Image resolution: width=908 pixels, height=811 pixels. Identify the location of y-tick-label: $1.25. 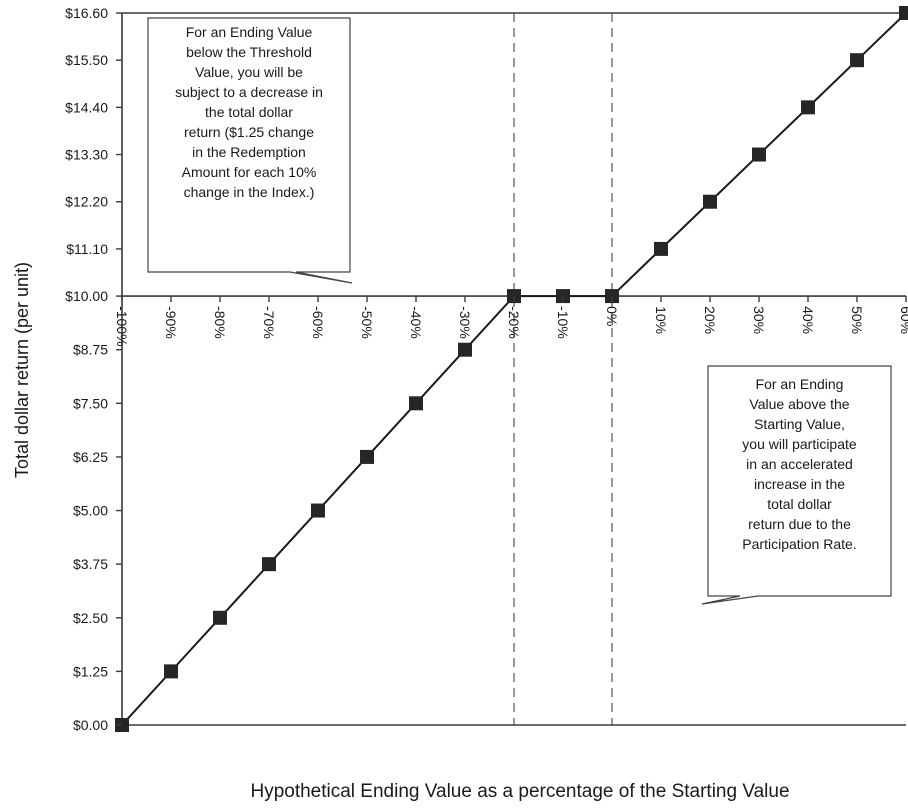
(90, 671).